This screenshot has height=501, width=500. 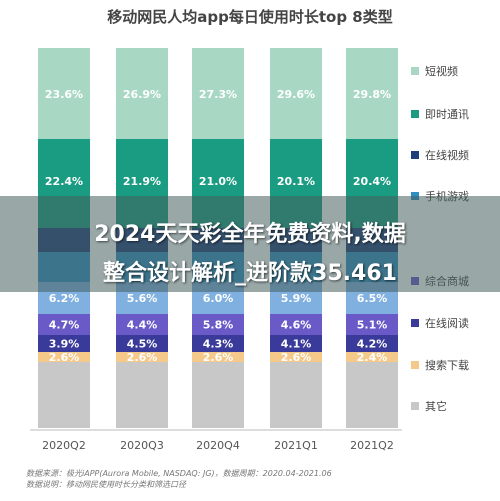 I want to click on legend-label-短视频: 短视频, so click(x=441, y=71).